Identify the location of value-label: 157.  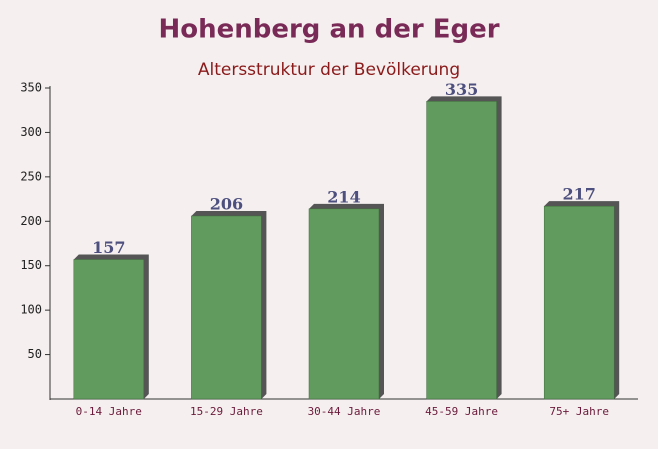
(108, 247).